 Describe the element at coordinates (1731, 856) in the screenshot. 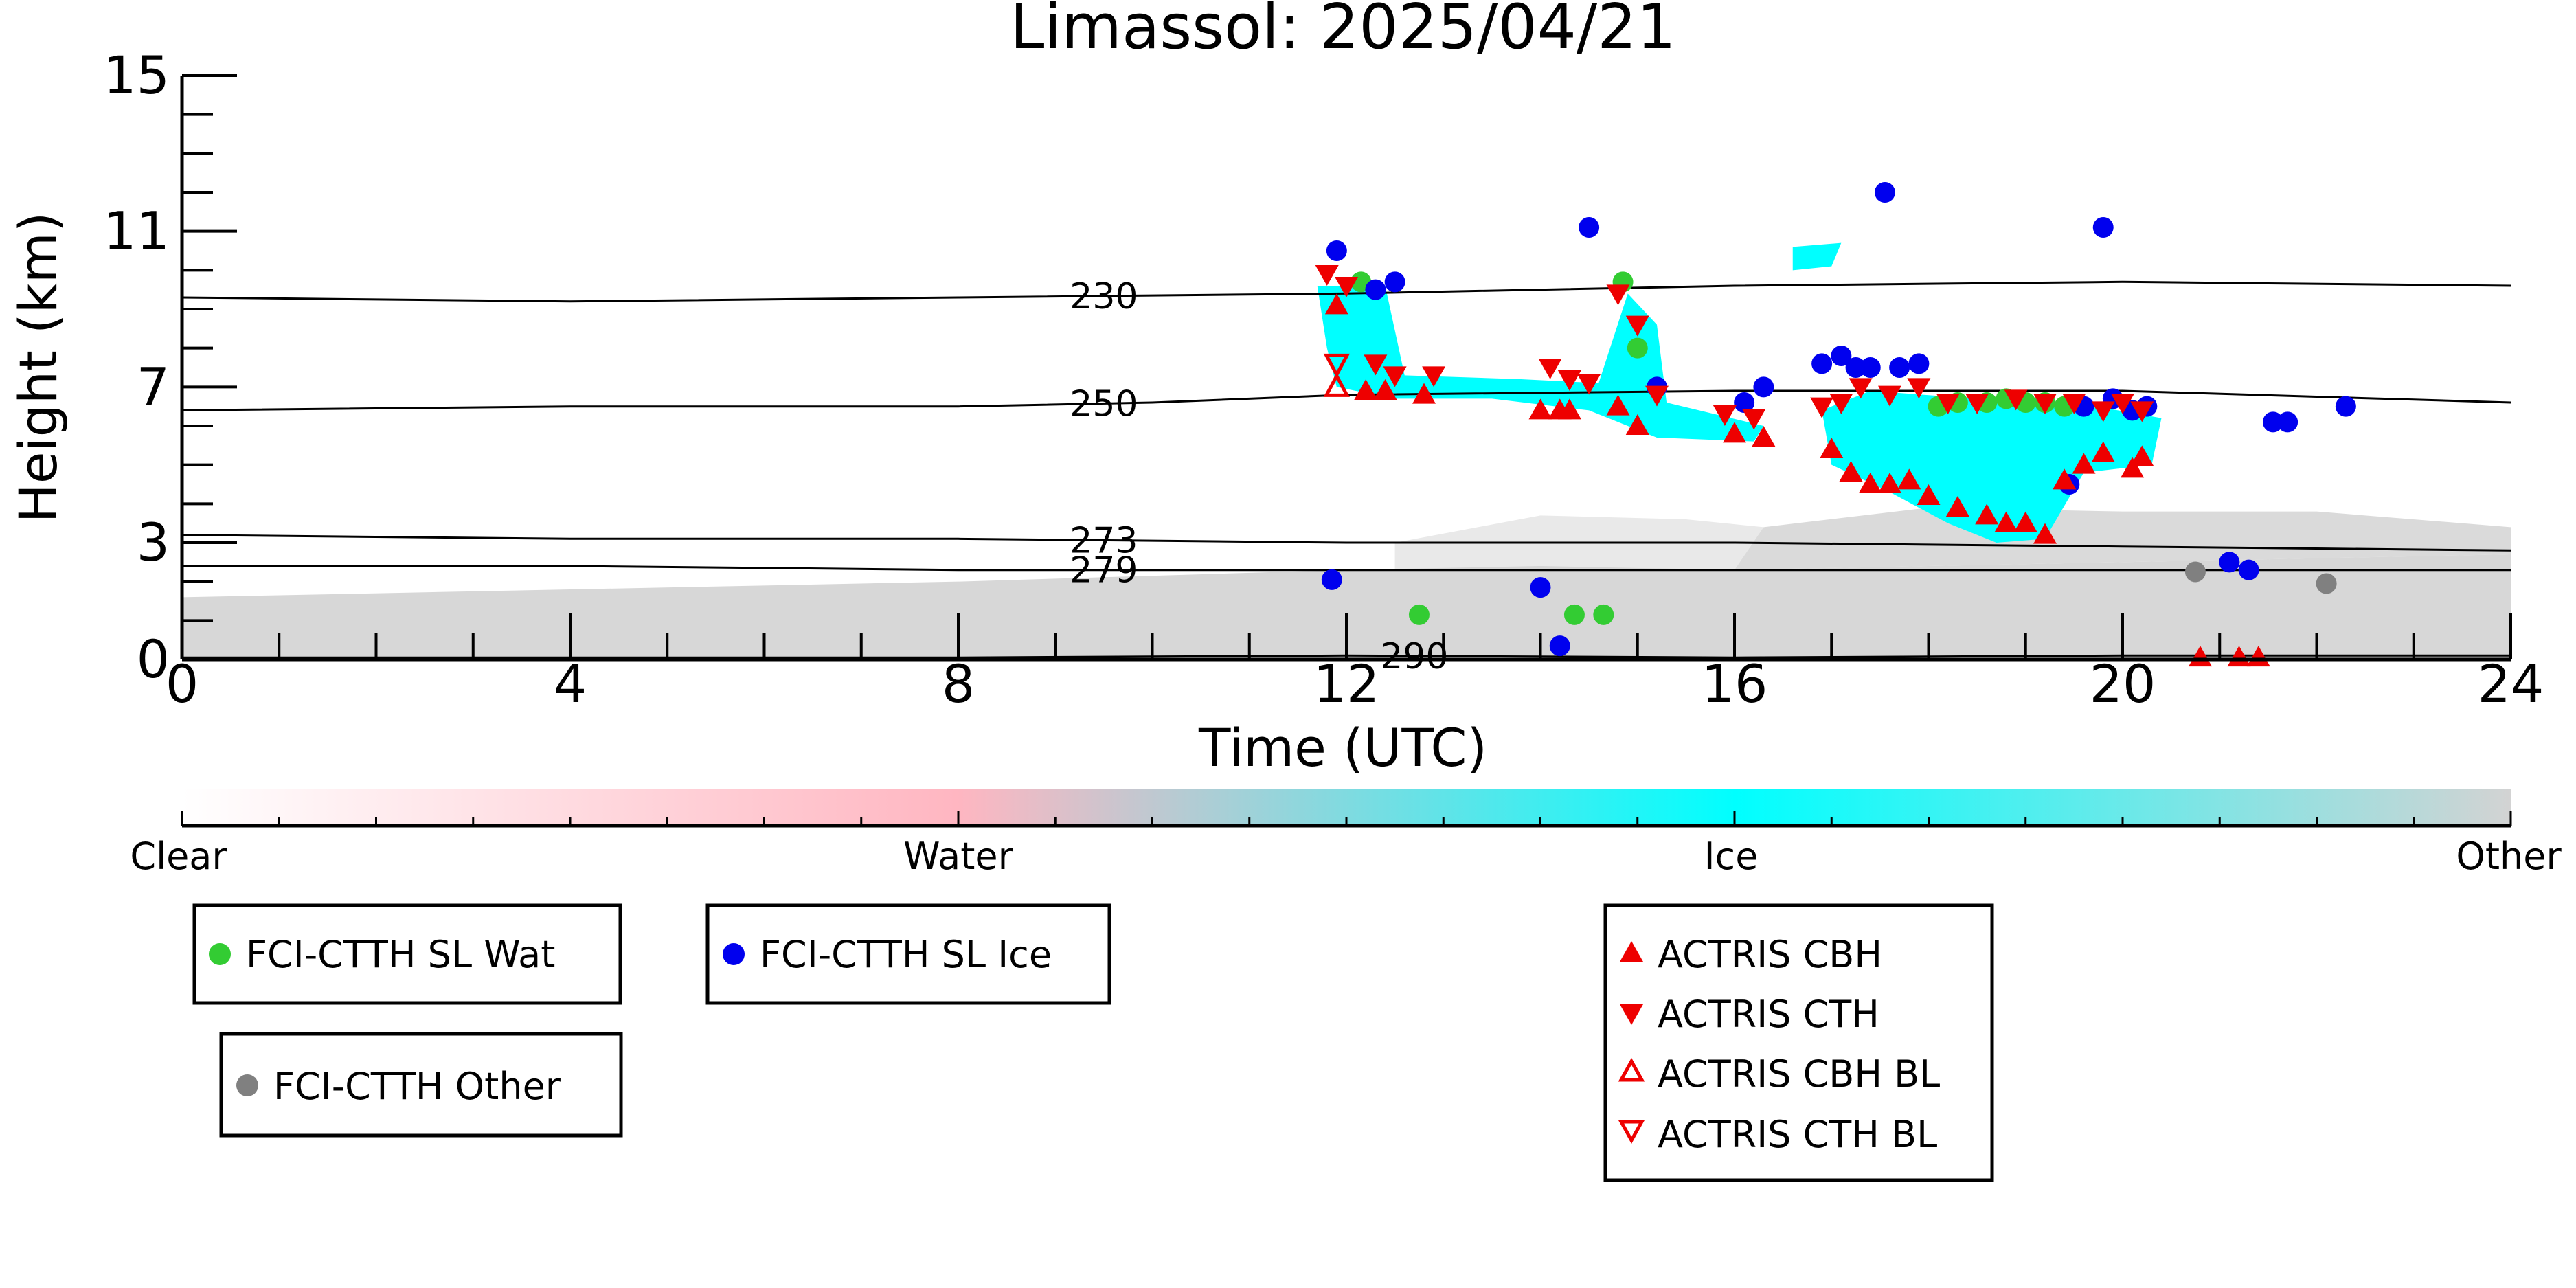

I see `colorbar-label-ice: Ice` at that location.